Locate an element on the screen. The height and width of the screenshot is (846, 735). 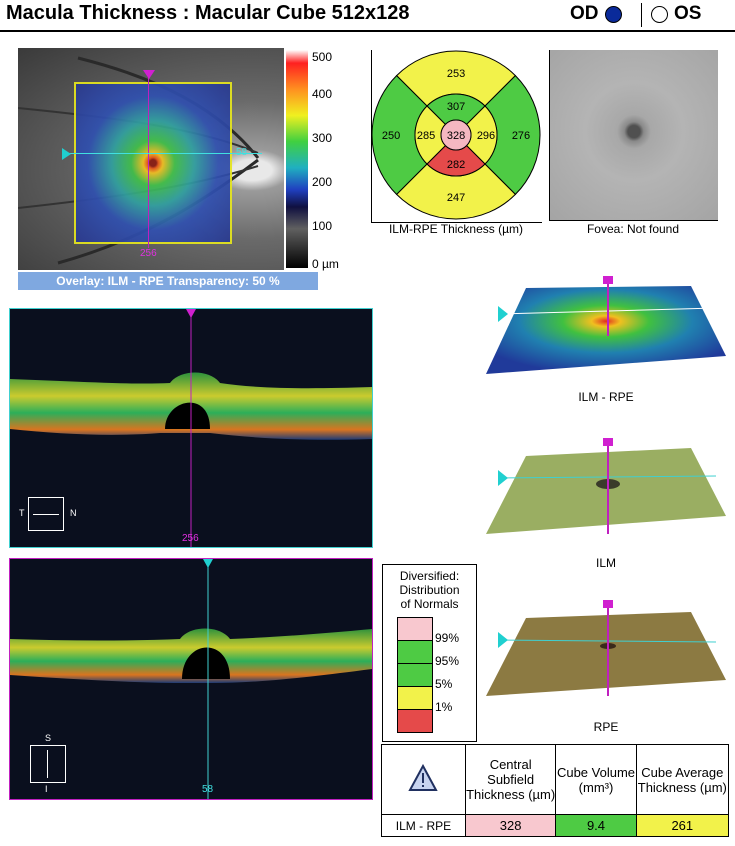
legend-title: Diversified: Distribution of Normals is located at coordinates (429, 590).